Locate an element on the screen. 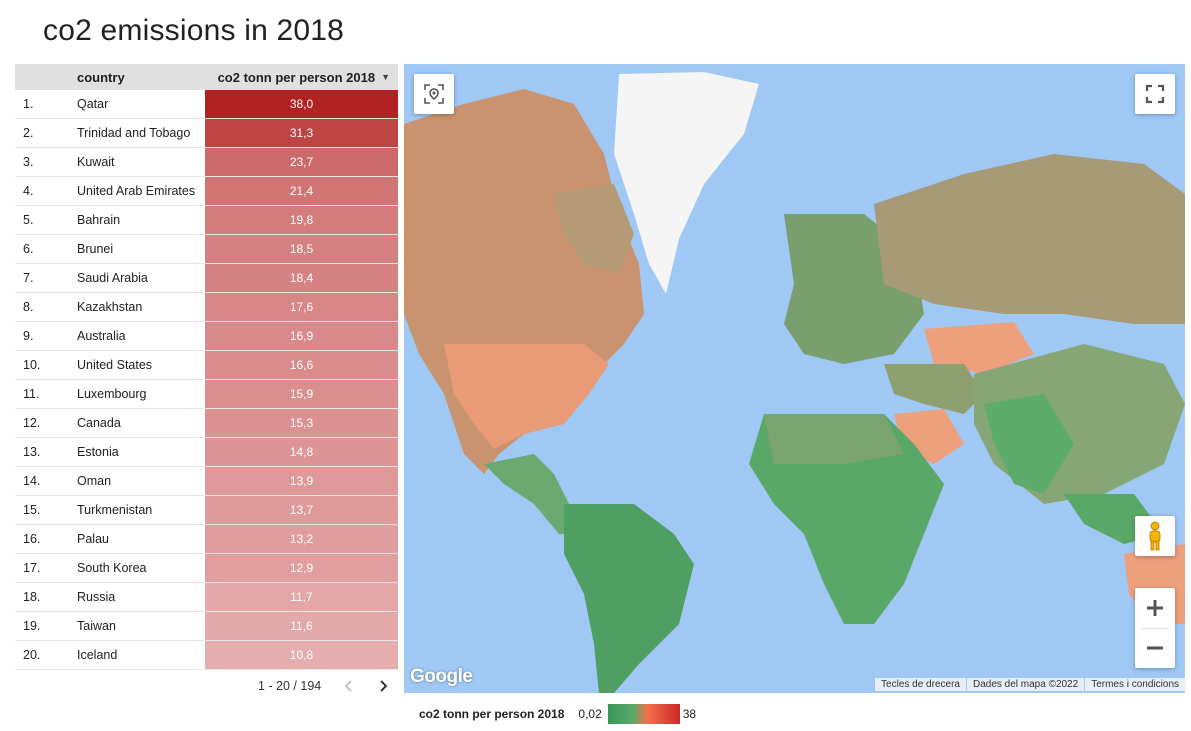 This screenshot has width=1191, height=731. next-page-button is located at coordinates (383, 686).